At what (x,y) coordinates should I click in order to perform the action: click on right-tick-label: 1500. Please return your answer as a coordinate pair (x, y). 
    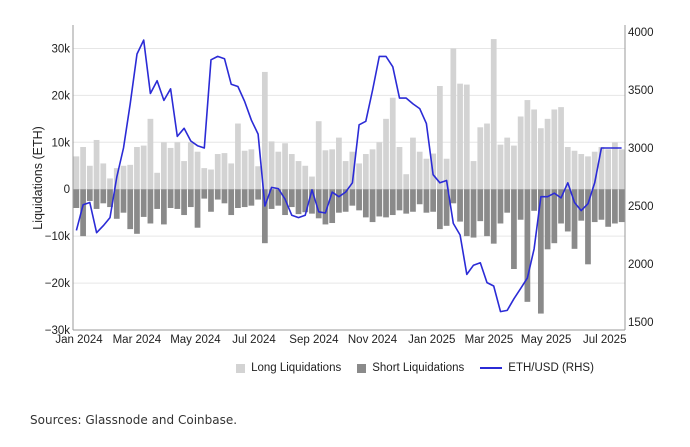
    Looking at the image, I should click on (641, 323).